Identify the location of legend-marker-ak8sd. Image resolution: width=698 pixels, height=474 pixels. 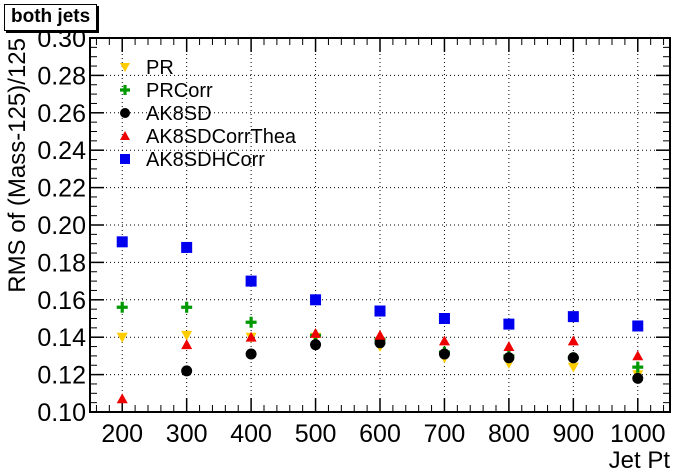
(125, 113).